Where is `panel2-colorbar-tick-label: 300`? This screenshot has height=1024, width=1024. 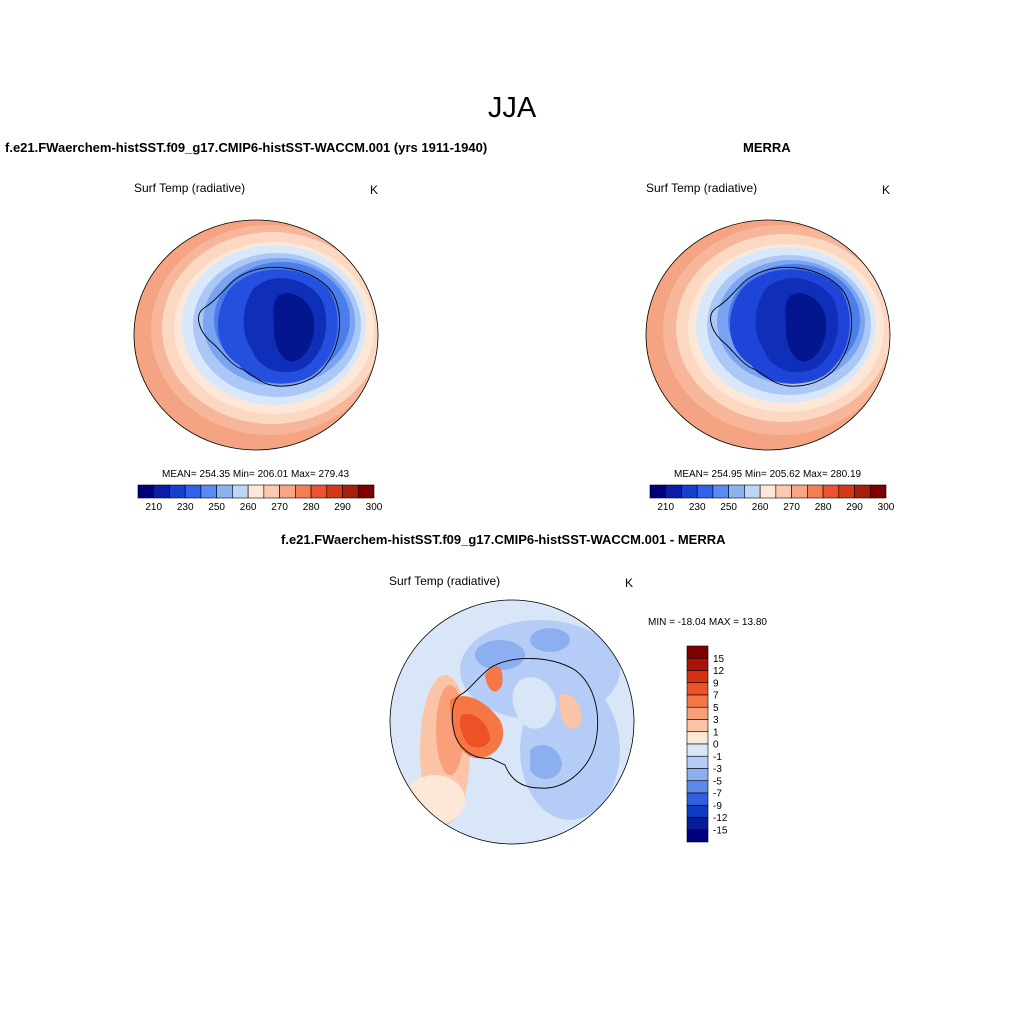 panel2-colorbar-tick-label: 300 is located at coordinates (886, 507).